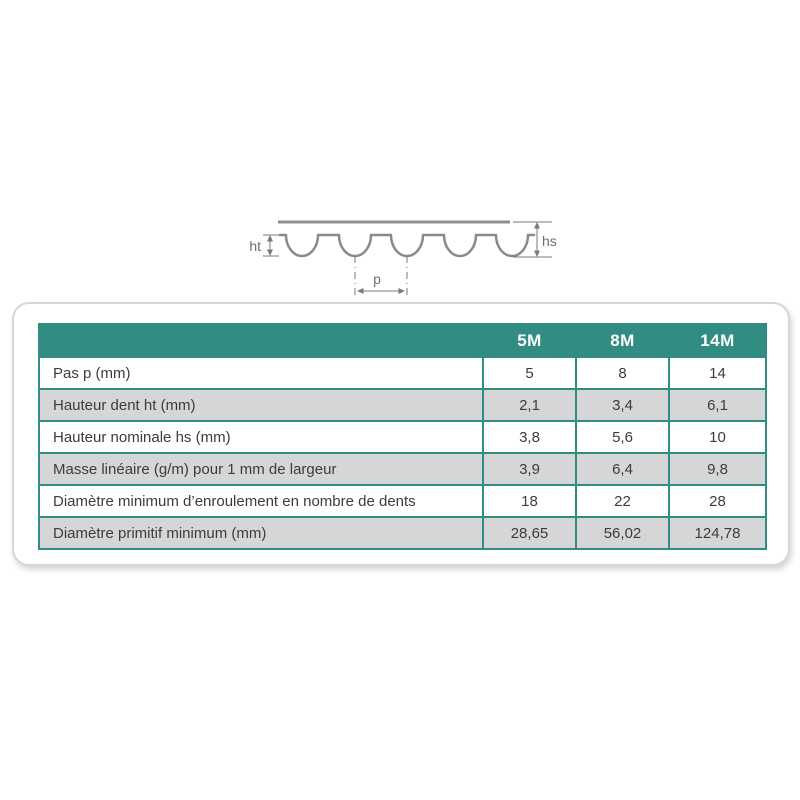 This screenshot has height=800, width=800. I want to click on row-value: 28,65, so click(529, 533).